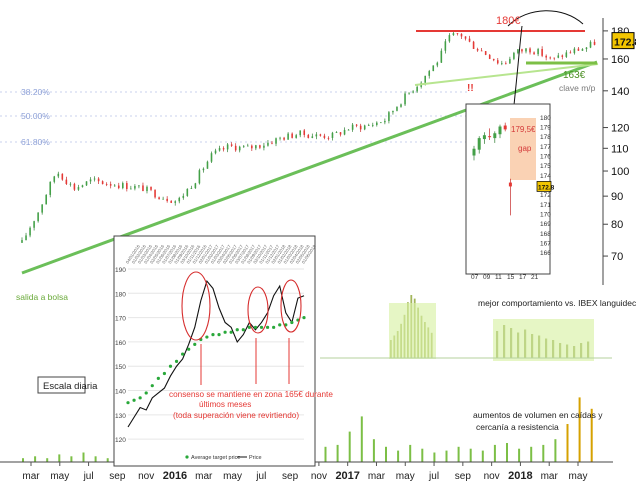  What do you see at coordinates (236, 415) in the screenshot?
I see `consensus-annotation-line3: (toda superación viene revirtiendo)` at bounding box center [236, 415].